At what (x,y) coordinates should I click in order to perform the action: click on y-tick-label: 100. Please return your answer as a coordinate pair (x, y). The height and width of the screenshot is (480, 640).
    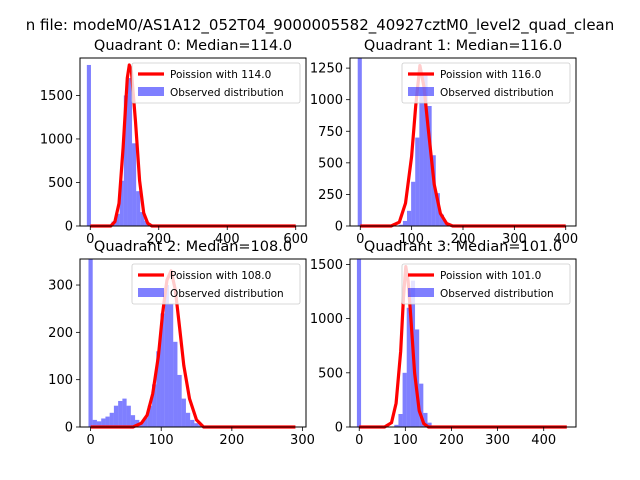
    Looking at the image, I should click on (60, 380).